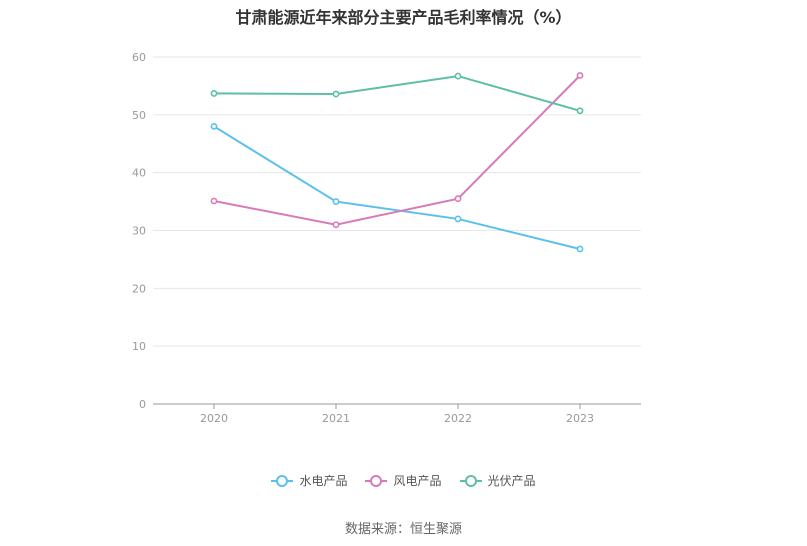  What do you see at coordinates (139, 346) in the screenshot?
I see `y-tick-label: 10` at bounding box center [139, 346].